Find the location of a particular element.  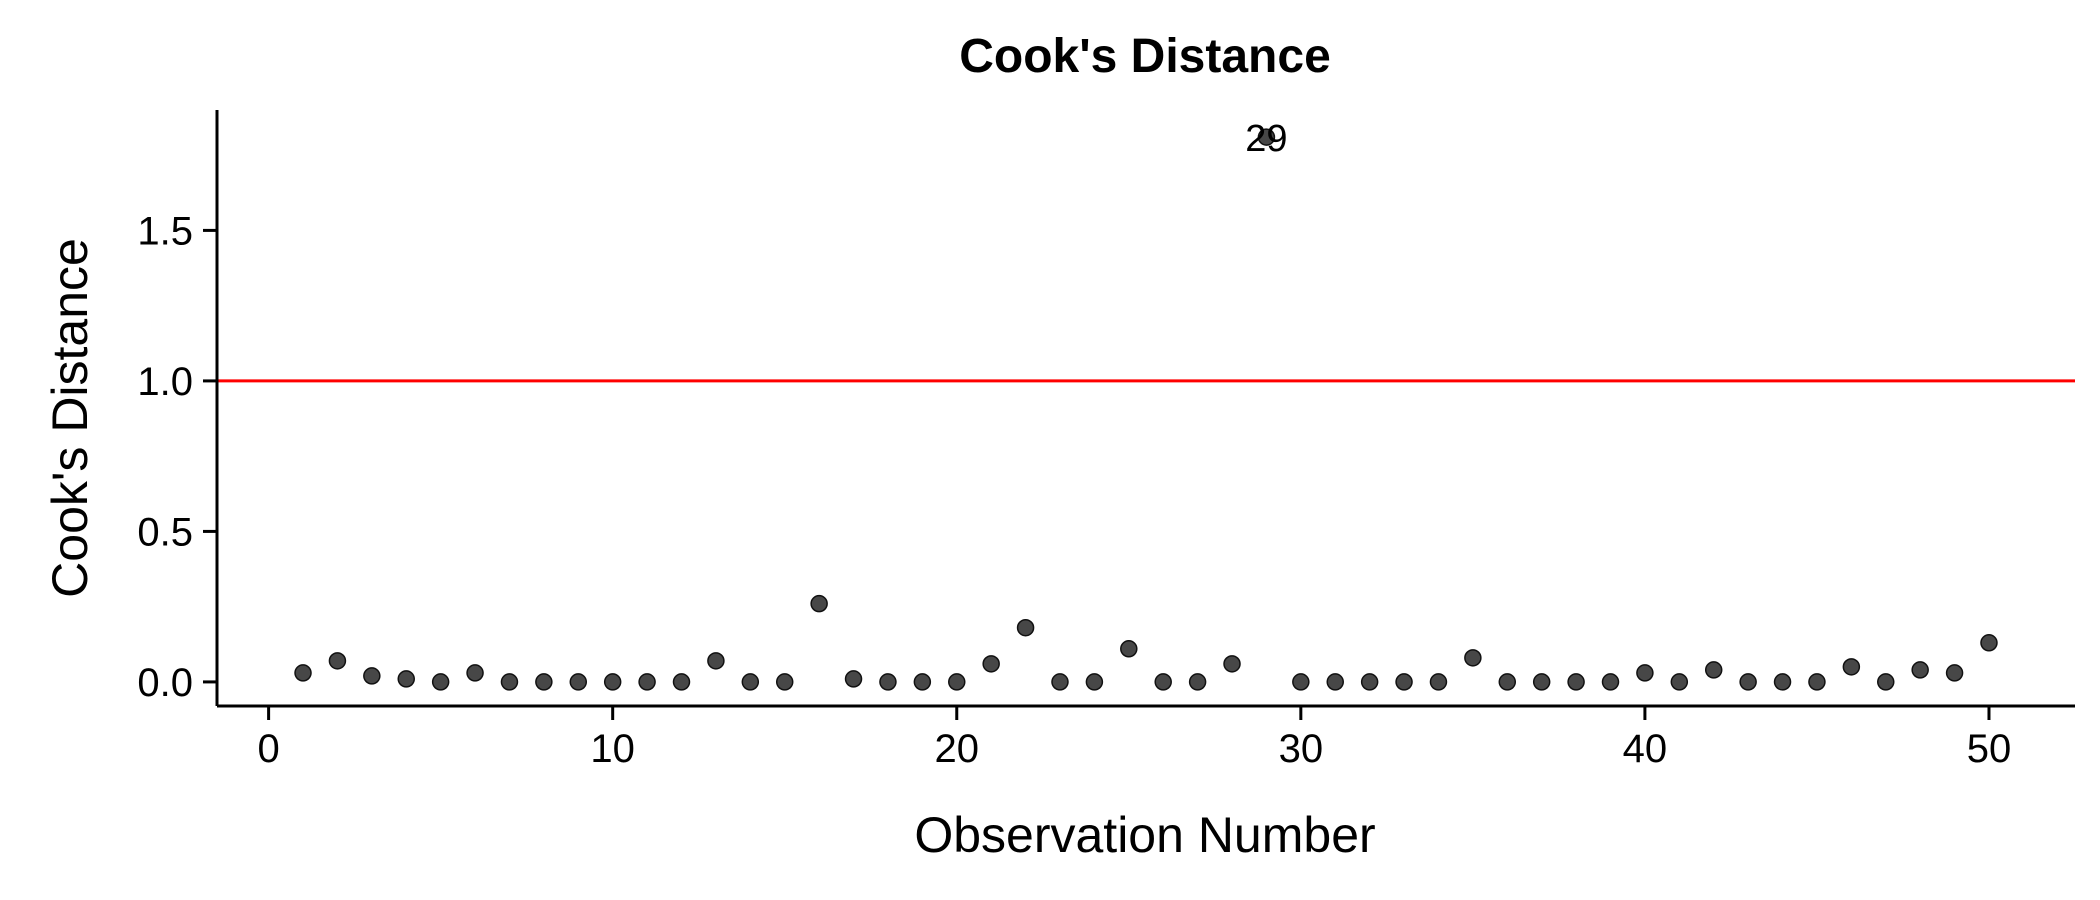

x-tick-label: 50 is located at coordinates (1989, 749).